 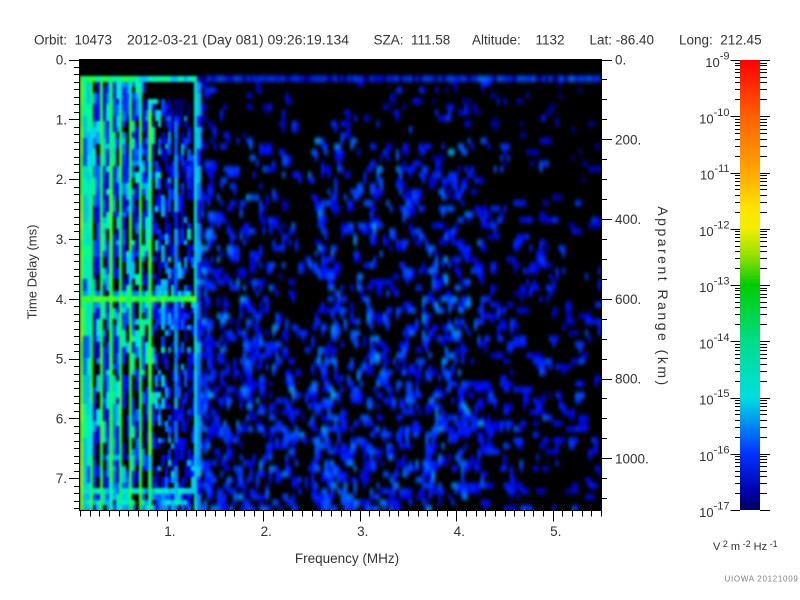 I want to click on svg-text: 10-14, so click(x=714, y=342).